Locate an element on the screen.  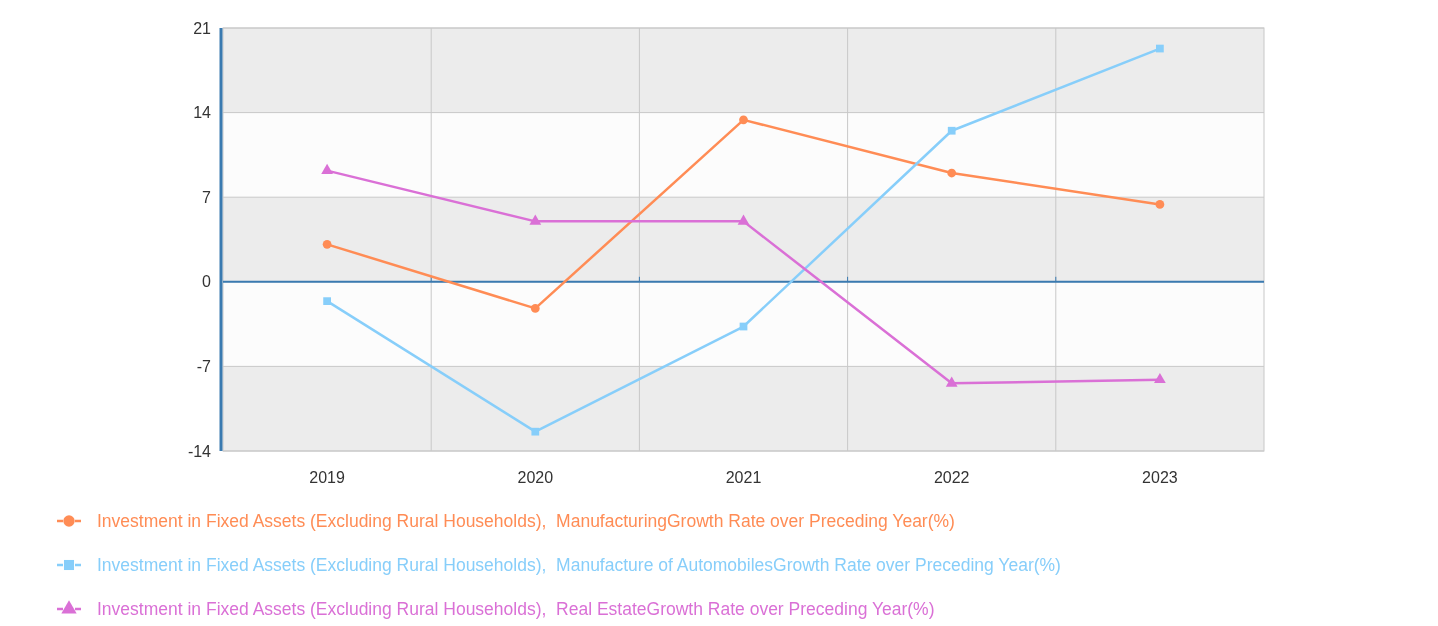
y-tick-label: 14 is located at coordinates (202, 113).